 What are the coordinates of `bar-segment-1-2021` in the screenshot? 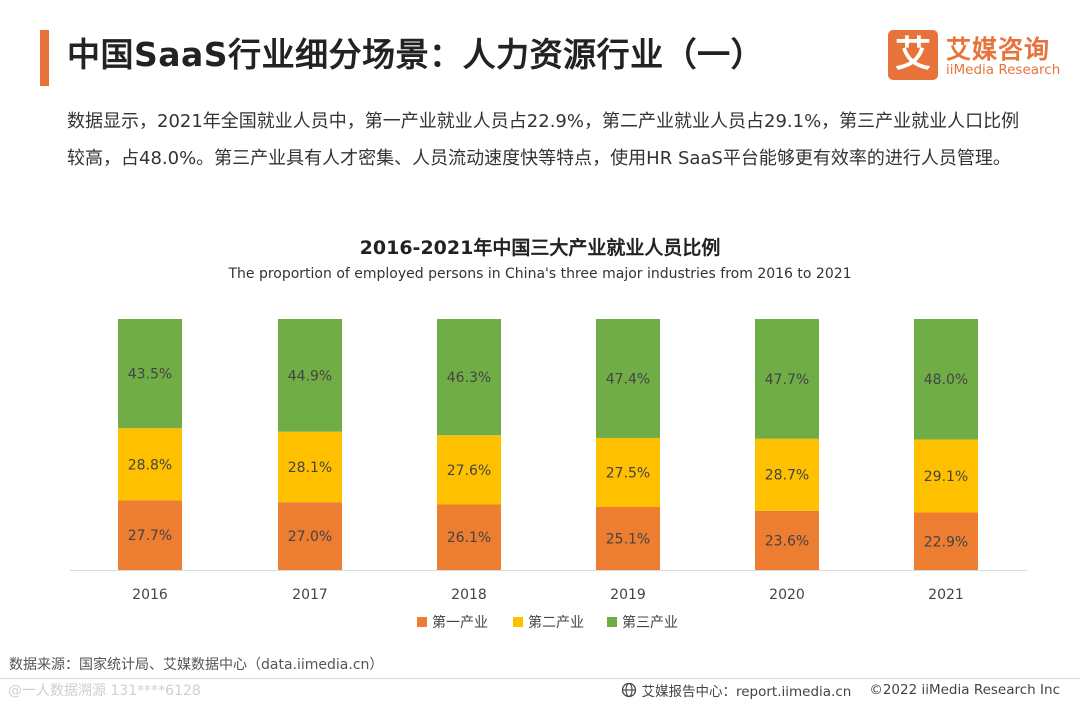 It's located at (946, 541).